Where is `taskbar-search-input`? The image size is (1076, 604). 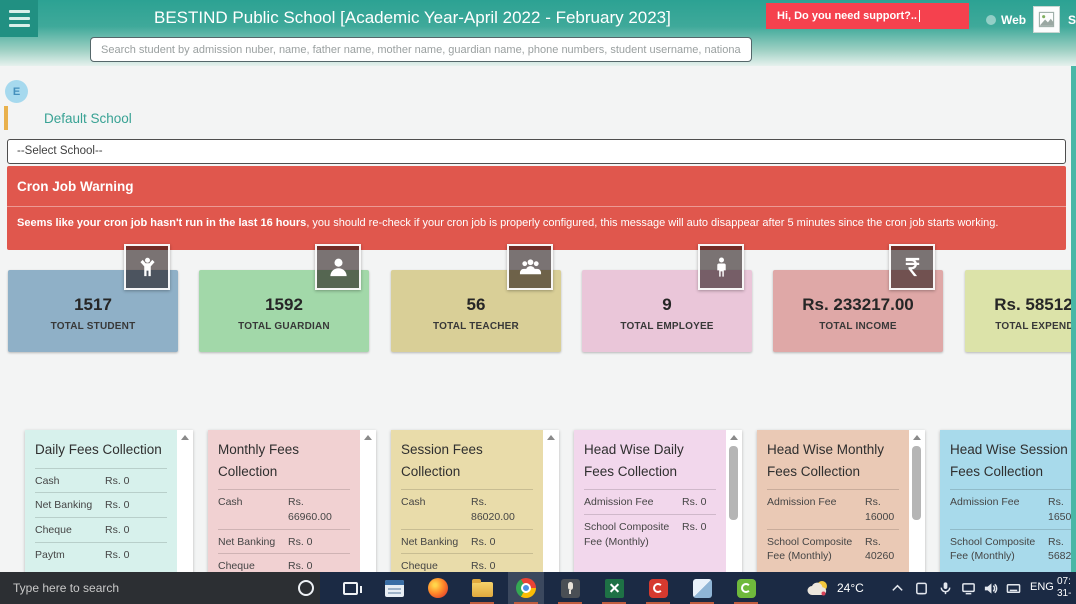
taskbar-search-input is located at coordinates (160, 588).